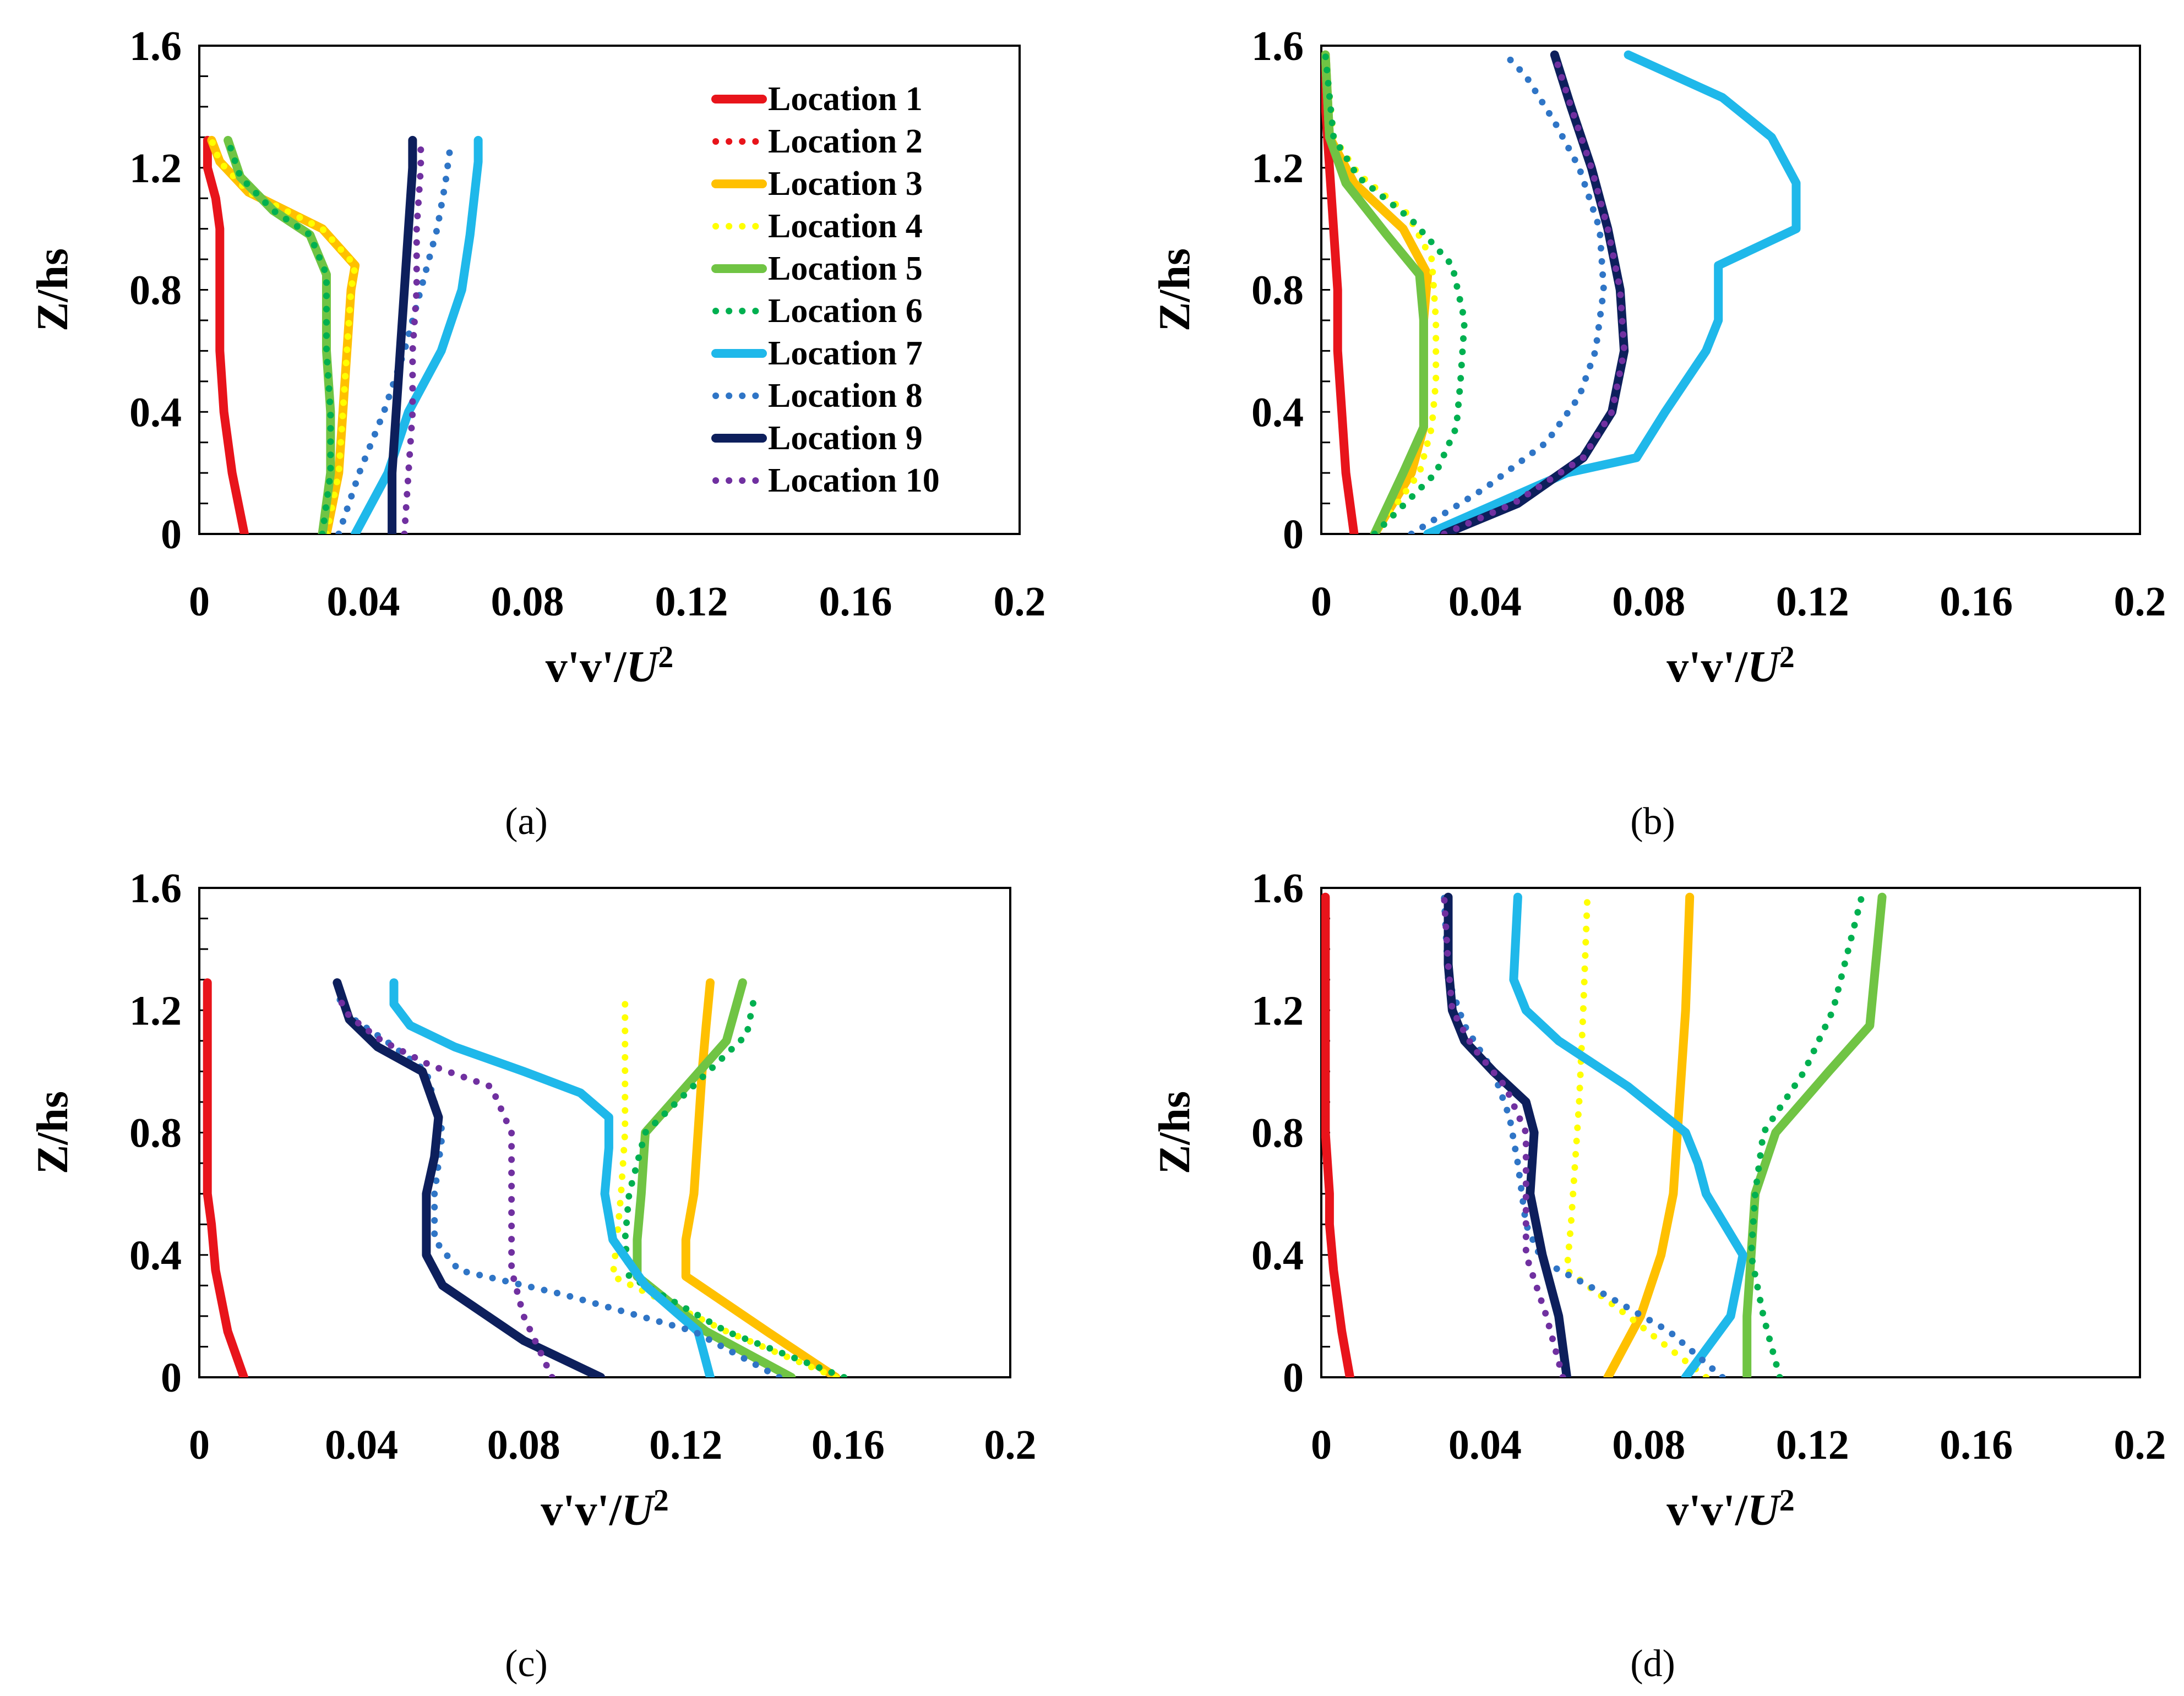 The image size is (2184, 1696). Describe the element at coordinates (845, 99) in the screenshot. I see `legend-label: Location 1` at that location.